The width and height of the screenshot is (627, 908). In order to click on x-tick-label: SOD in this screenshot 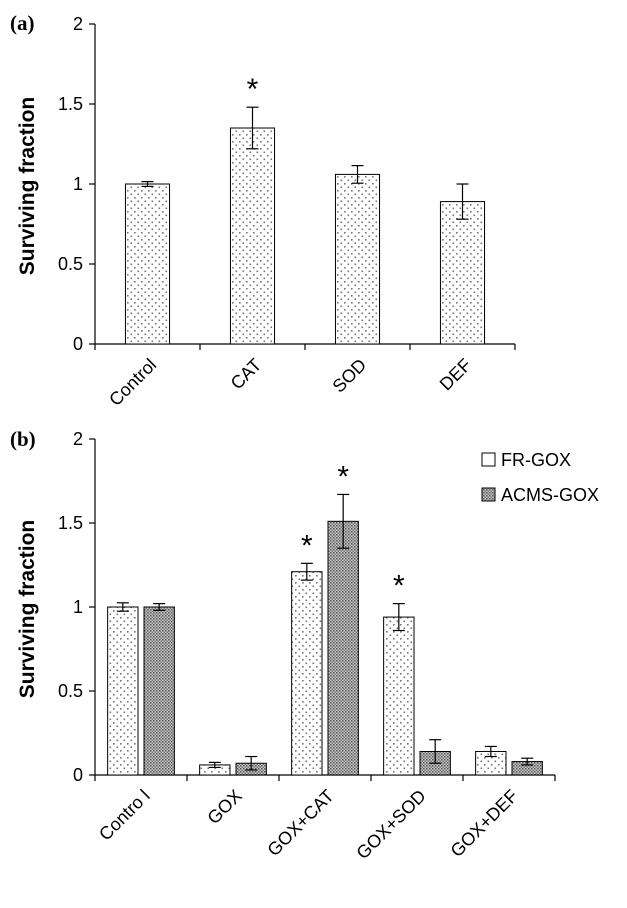, I will do `click(350, 376)`.